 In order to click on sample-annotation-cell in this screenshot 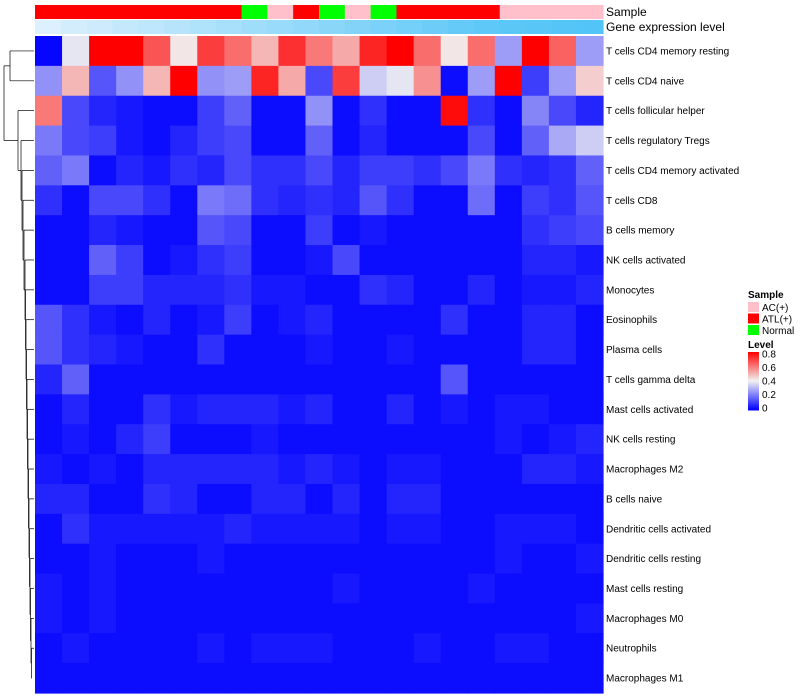, I will do `click(384, 12)`.